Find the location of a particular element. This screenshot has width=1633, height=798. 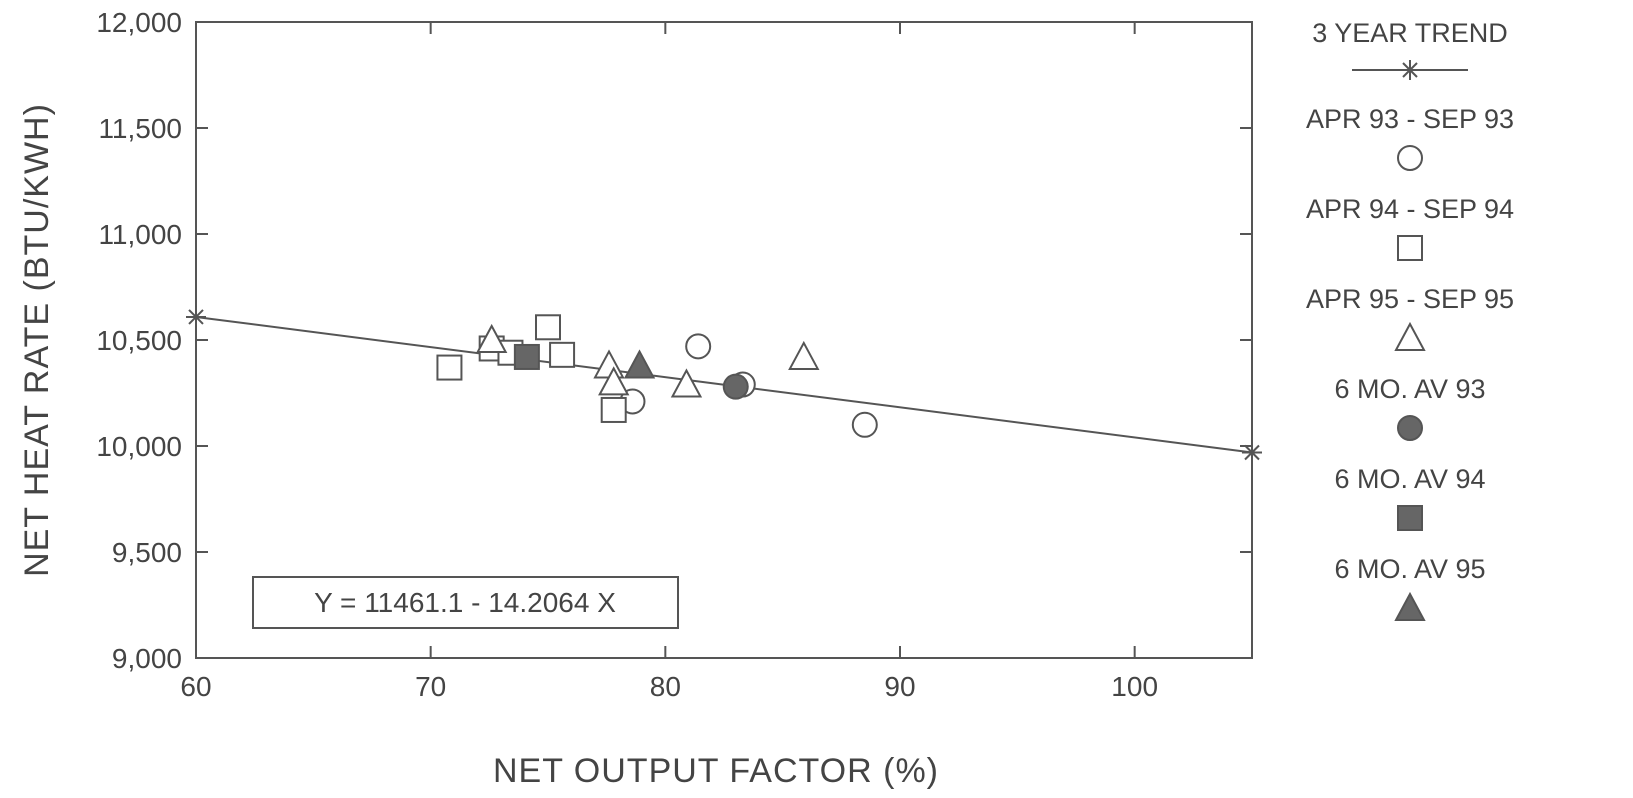

x-tick-label: 70 is located at coordinates (430, 686).